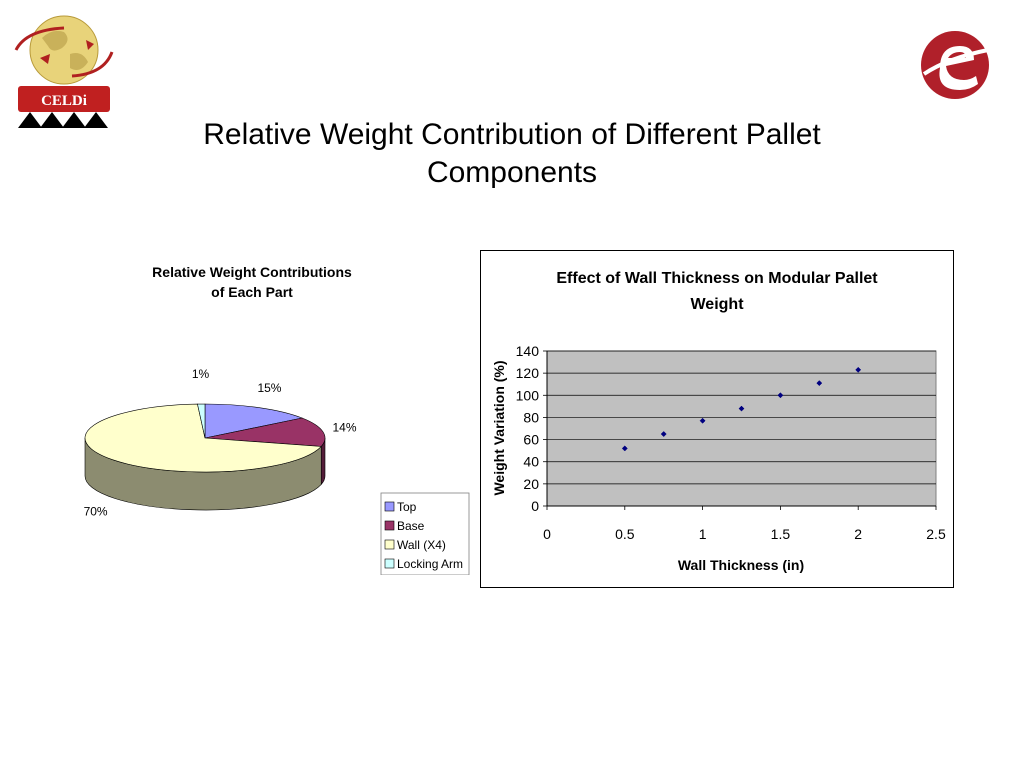 The image size is (1024, 768). I want to click on scatter-ytick-0: 0, so click(535, 506).